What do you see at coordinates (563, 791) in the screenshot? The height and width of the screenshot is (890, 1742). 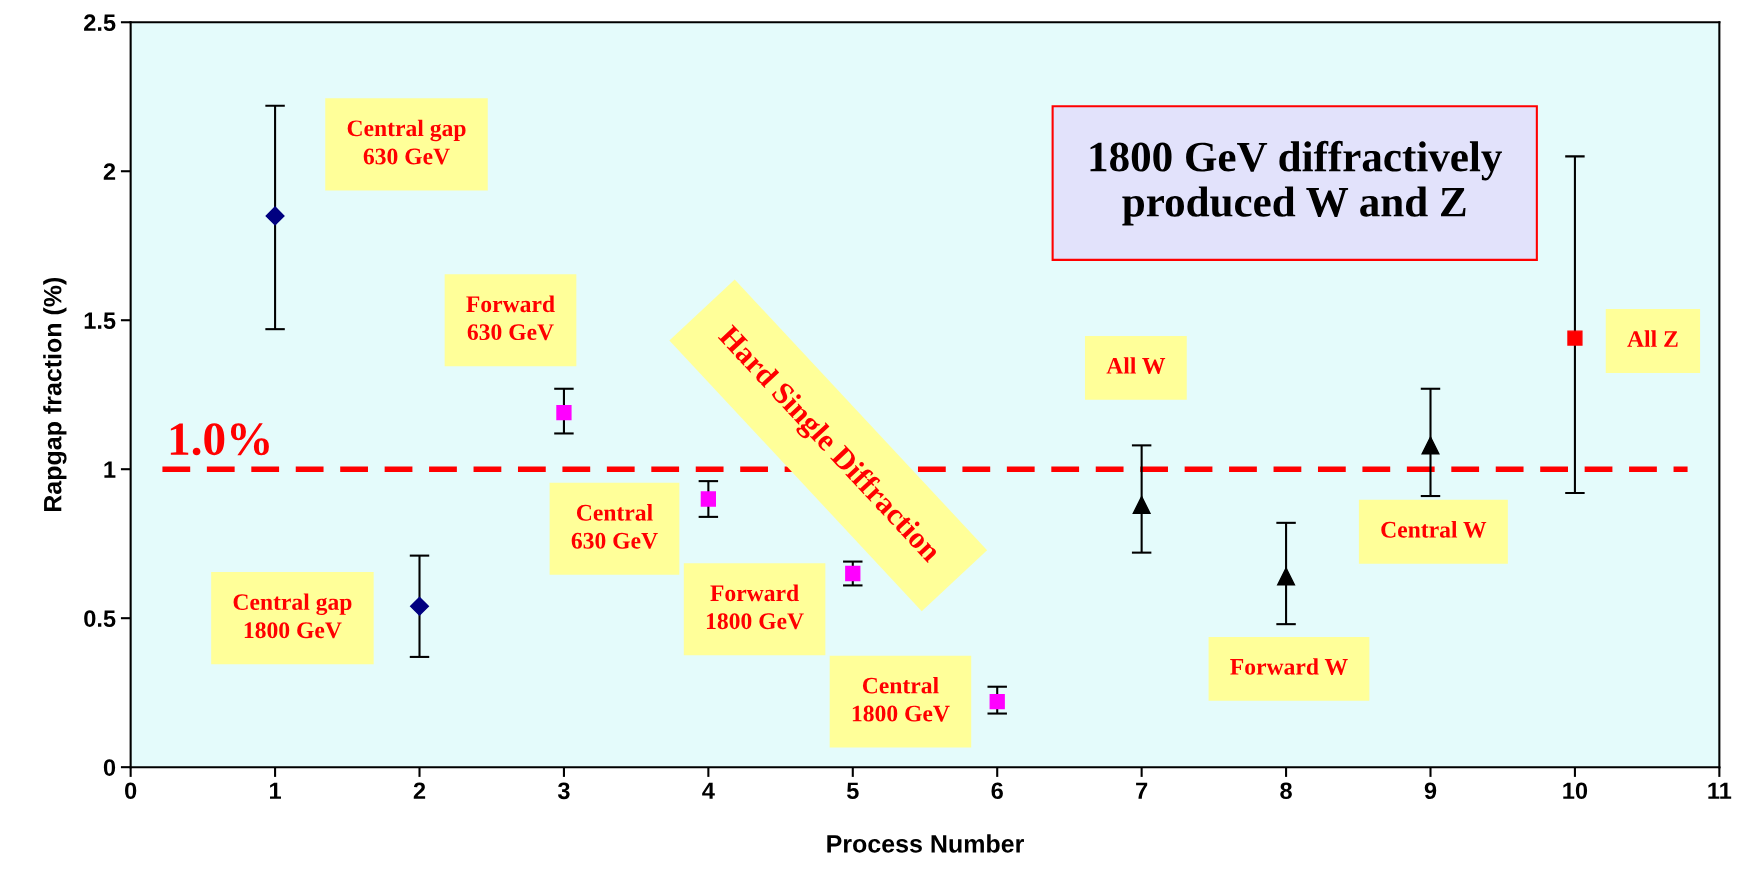 I see `x-tick-label: 3` at bounding box center [563, 791].